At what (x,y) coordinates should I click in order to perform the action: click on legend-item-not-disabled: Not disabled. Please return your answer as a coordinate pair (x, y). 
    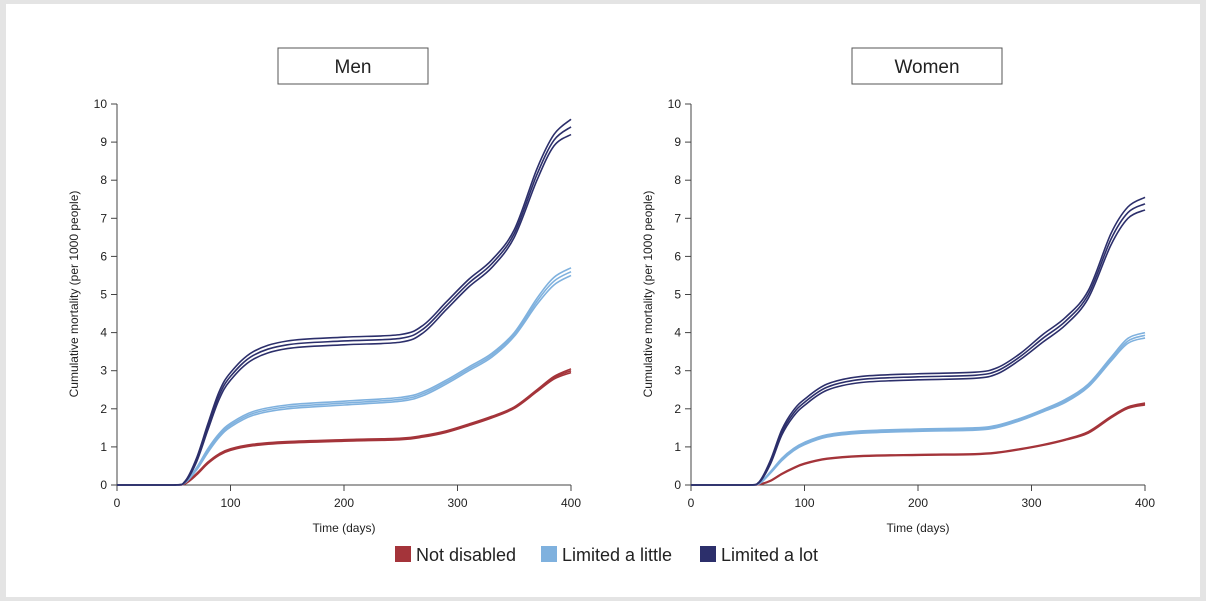
    Looking at the image, I should click on (455, 555).